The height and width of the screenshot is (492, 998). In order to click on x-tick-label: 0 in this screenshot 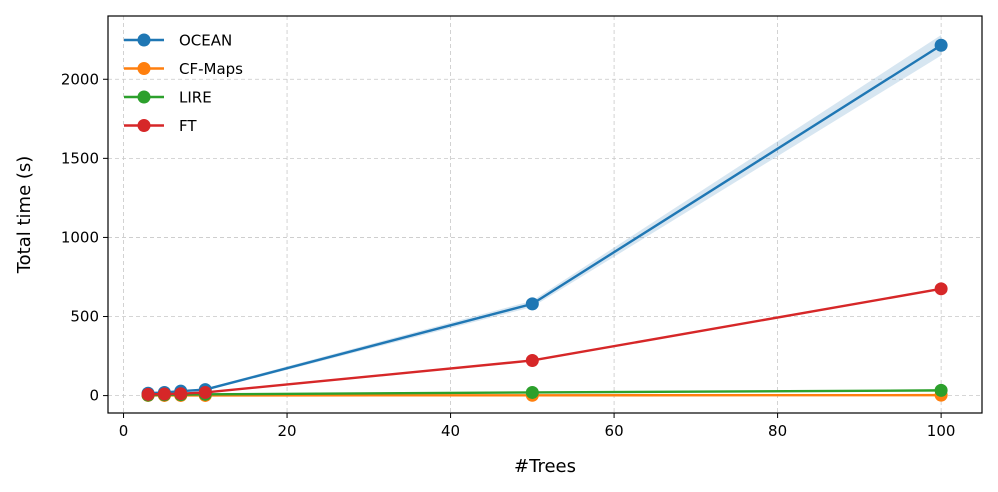, I will do `click(124, 431)`.